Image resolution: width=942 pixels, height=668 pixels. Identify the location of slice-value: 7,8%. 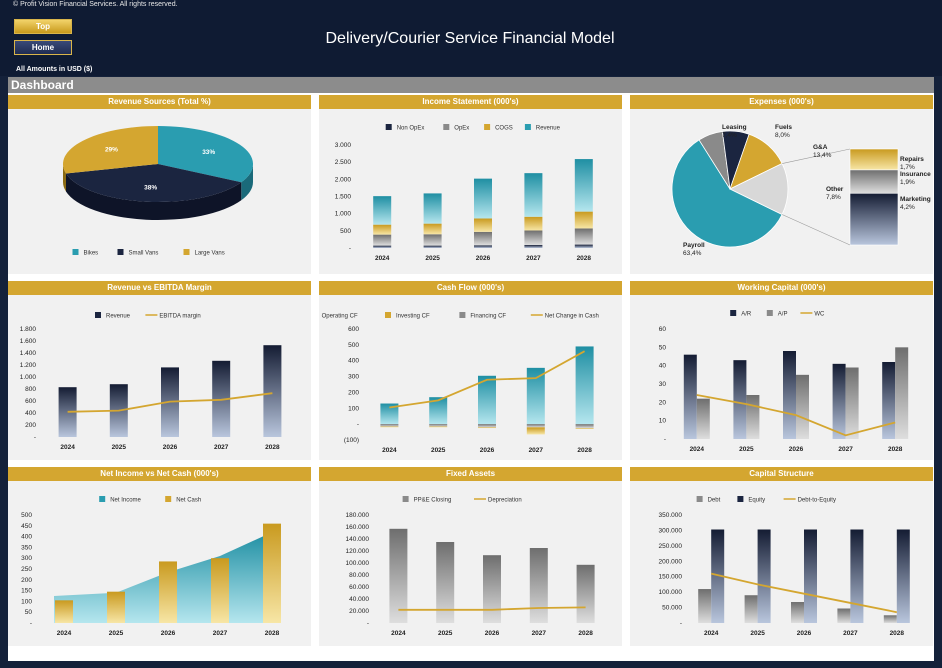
(833, 197).